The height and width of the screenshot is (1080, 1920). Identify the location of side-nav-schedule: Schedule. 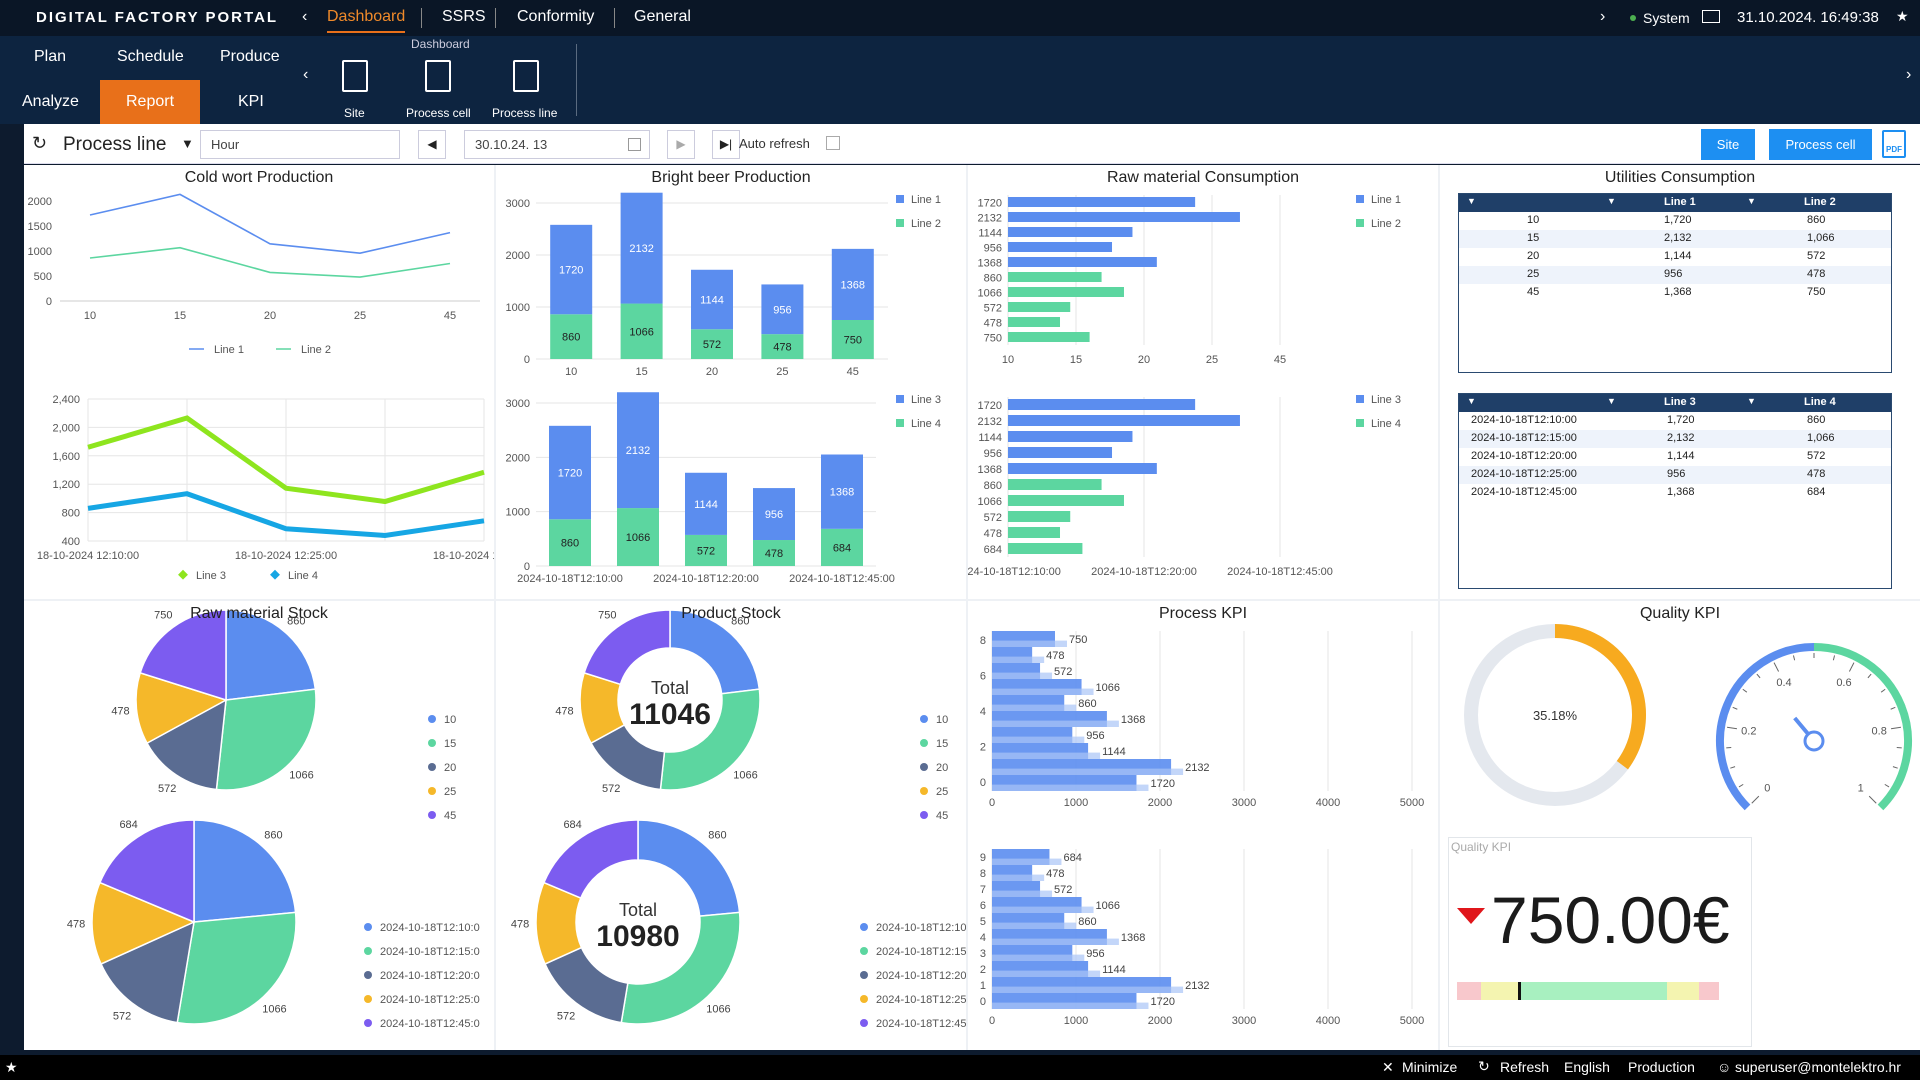
(150, 56).